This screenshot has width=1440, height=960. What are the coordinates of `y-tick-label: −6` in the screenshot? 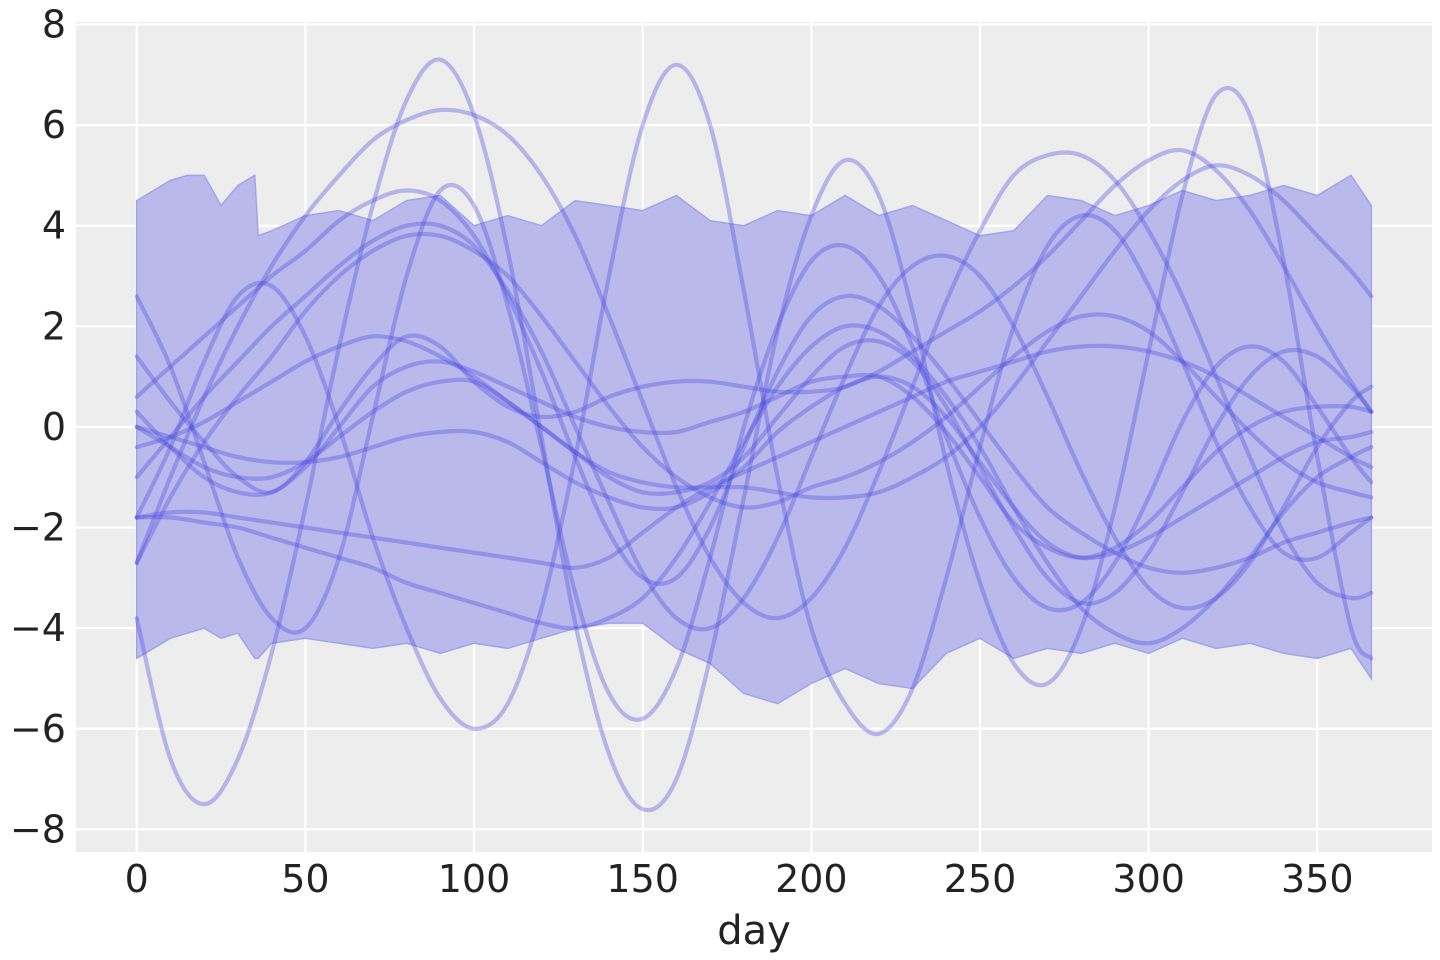 It's located at (38, 729).